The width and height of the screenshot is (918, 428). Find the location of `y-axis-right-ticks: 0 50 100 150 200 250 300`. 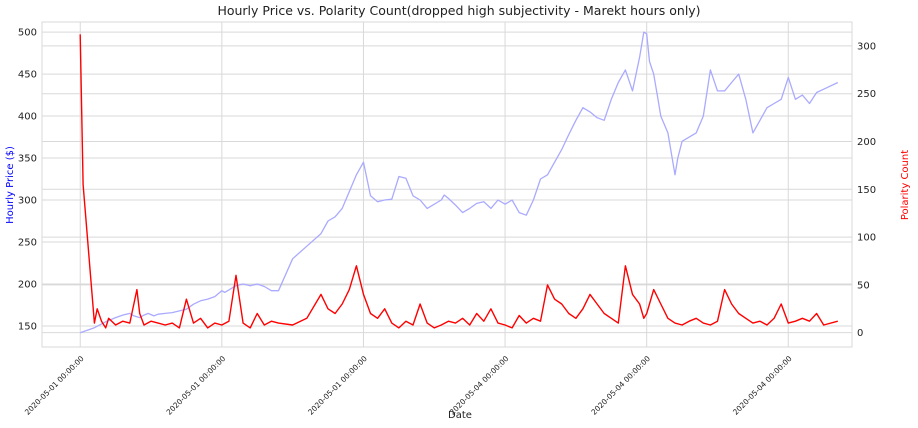

y-axis-right-ticks: 0 50 100 150 200 250 300 is located at coordinates (866, 190).